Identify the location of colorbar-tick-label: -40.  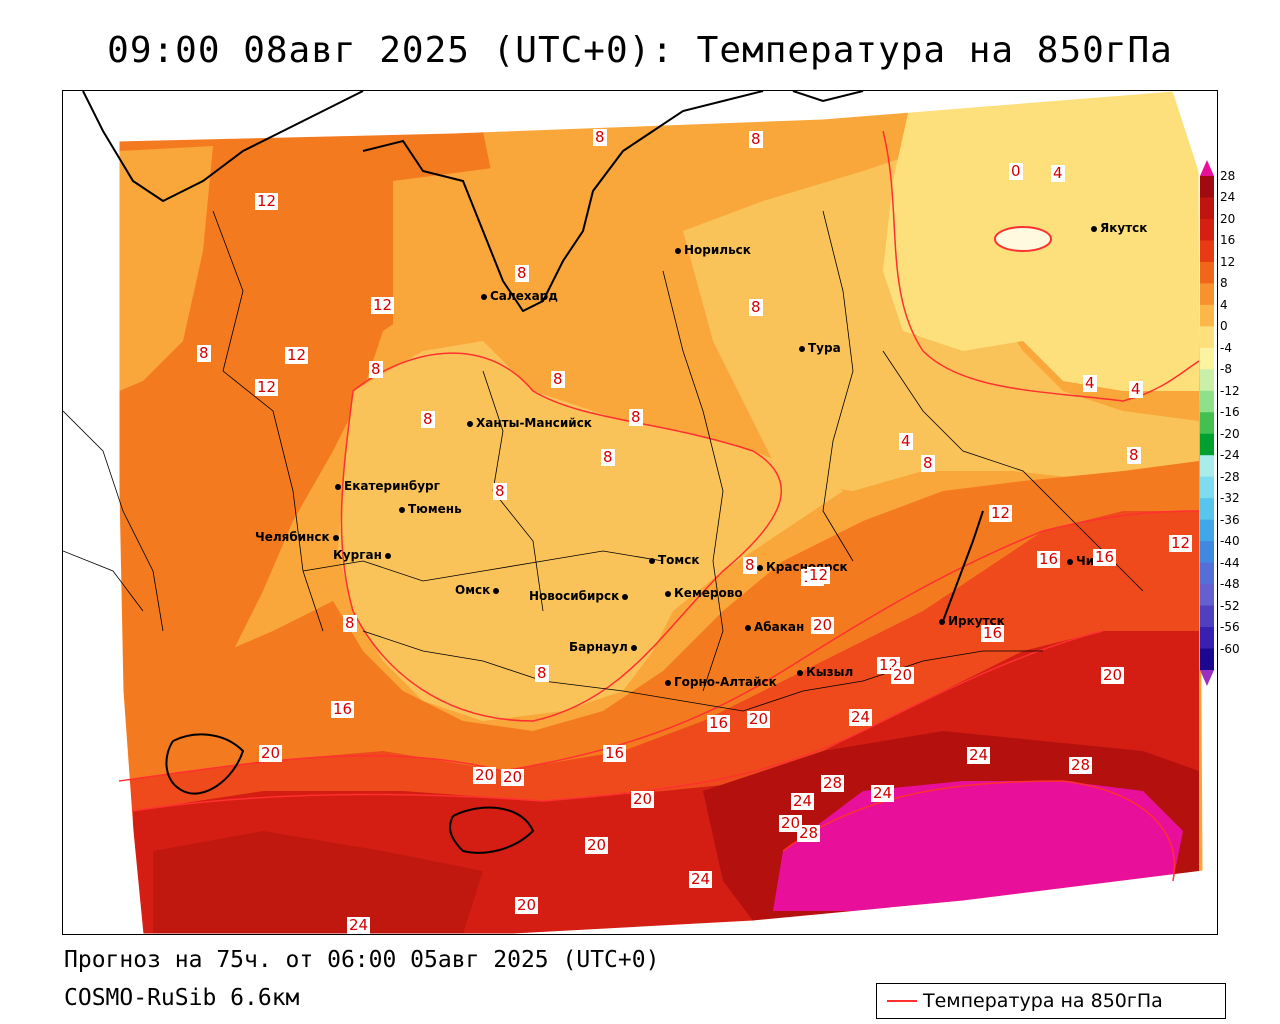
(1230, 541).